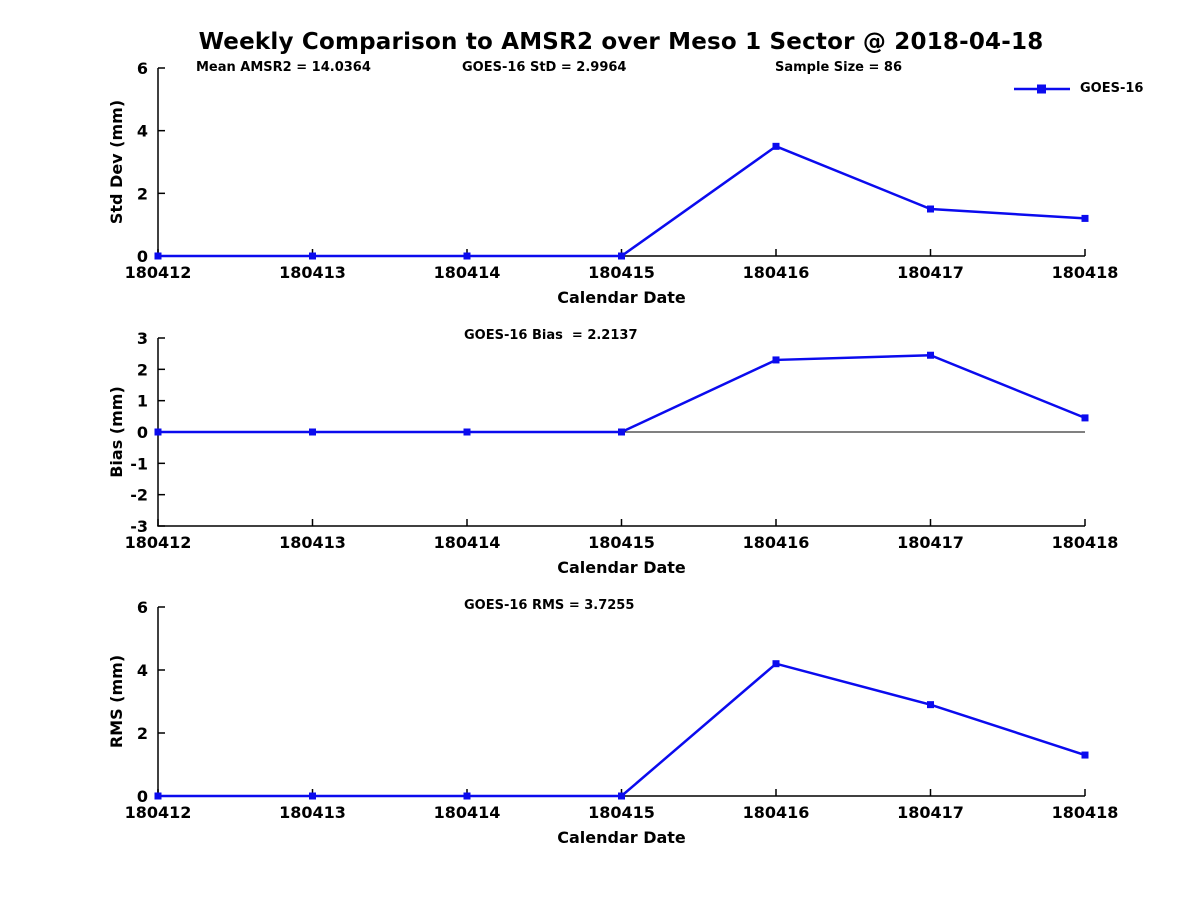  Describe the element at coordinates (116, 162) in the screenshot. I see `y-axis-title: Std Dev (mm)` at that location.